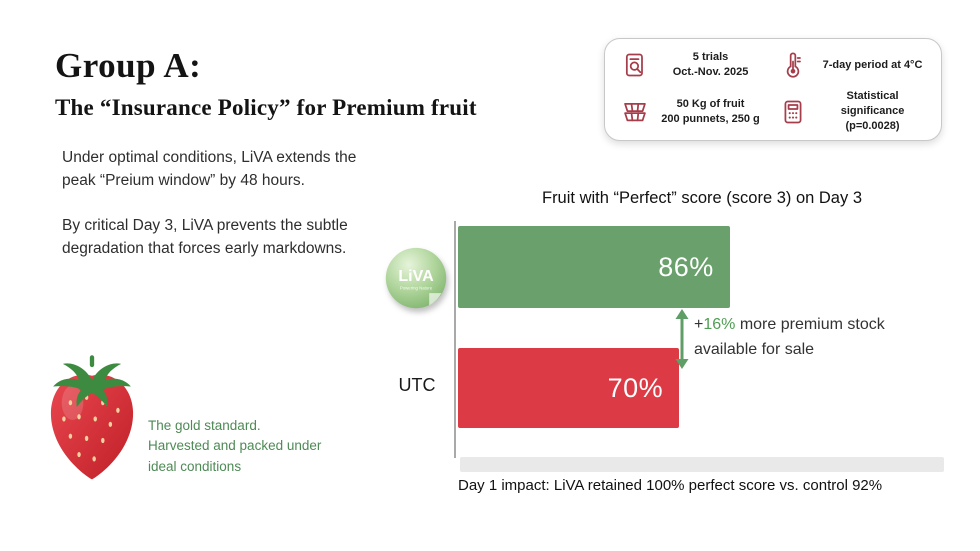 Image resolution: width=980 pixels, height=551 pixels. Describe the element at coordinates (699, 324) in the screenshot. I see `delta-plus: +` at that location.